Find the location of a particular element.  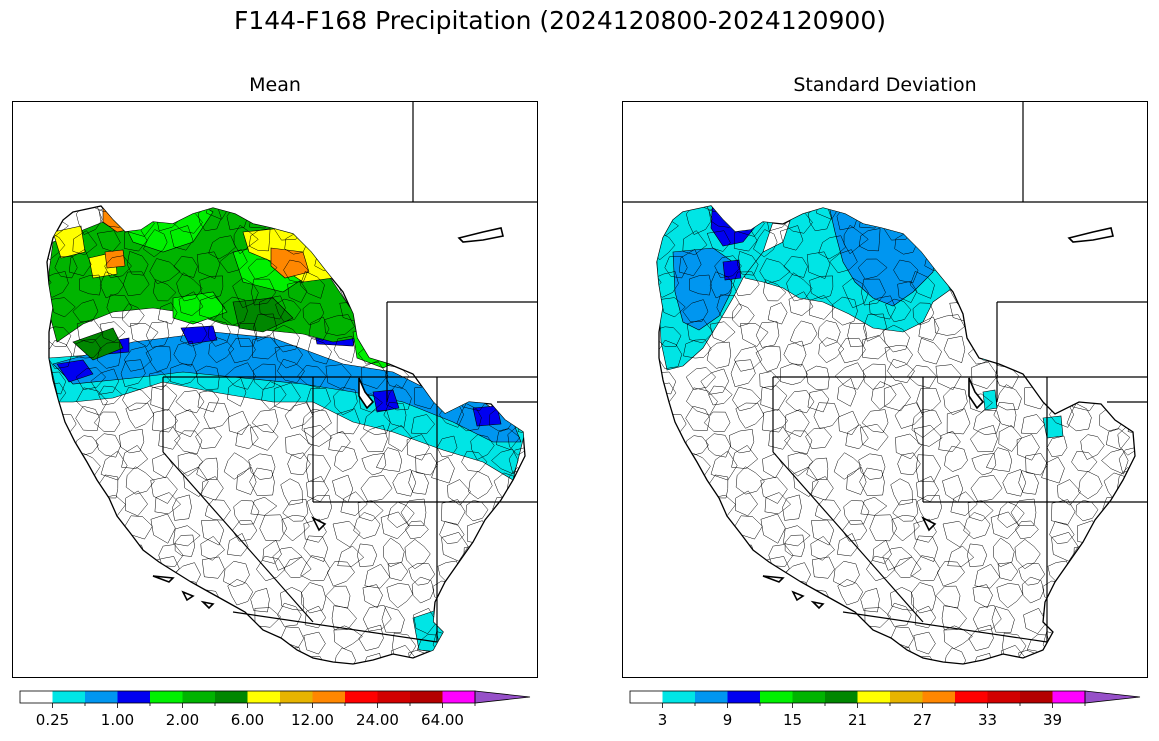

water-body is located at coordinates (480, 235).